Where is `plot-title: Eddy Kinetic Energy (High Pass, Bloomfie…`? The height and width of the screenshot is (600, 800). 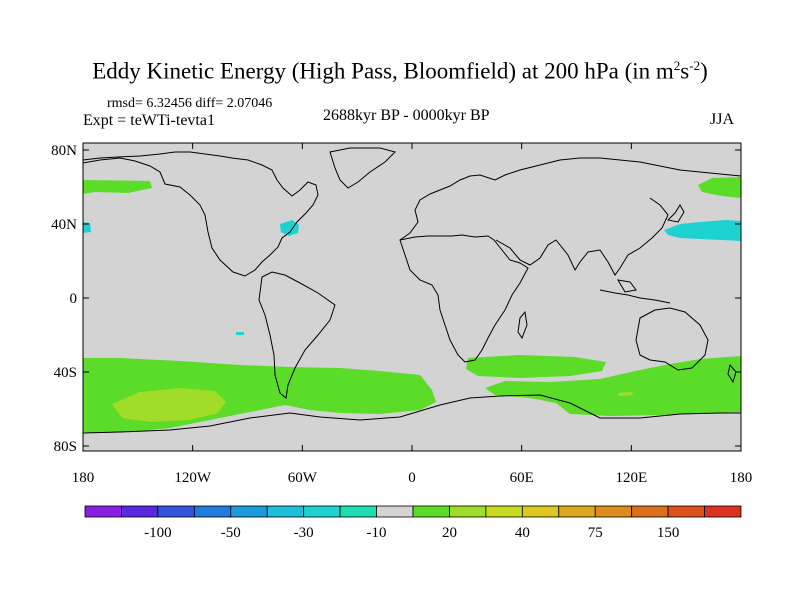
plot-title: Eddy Kinetic Energy (High Pass, Bloomfie… is located at coordinates (400, 71).